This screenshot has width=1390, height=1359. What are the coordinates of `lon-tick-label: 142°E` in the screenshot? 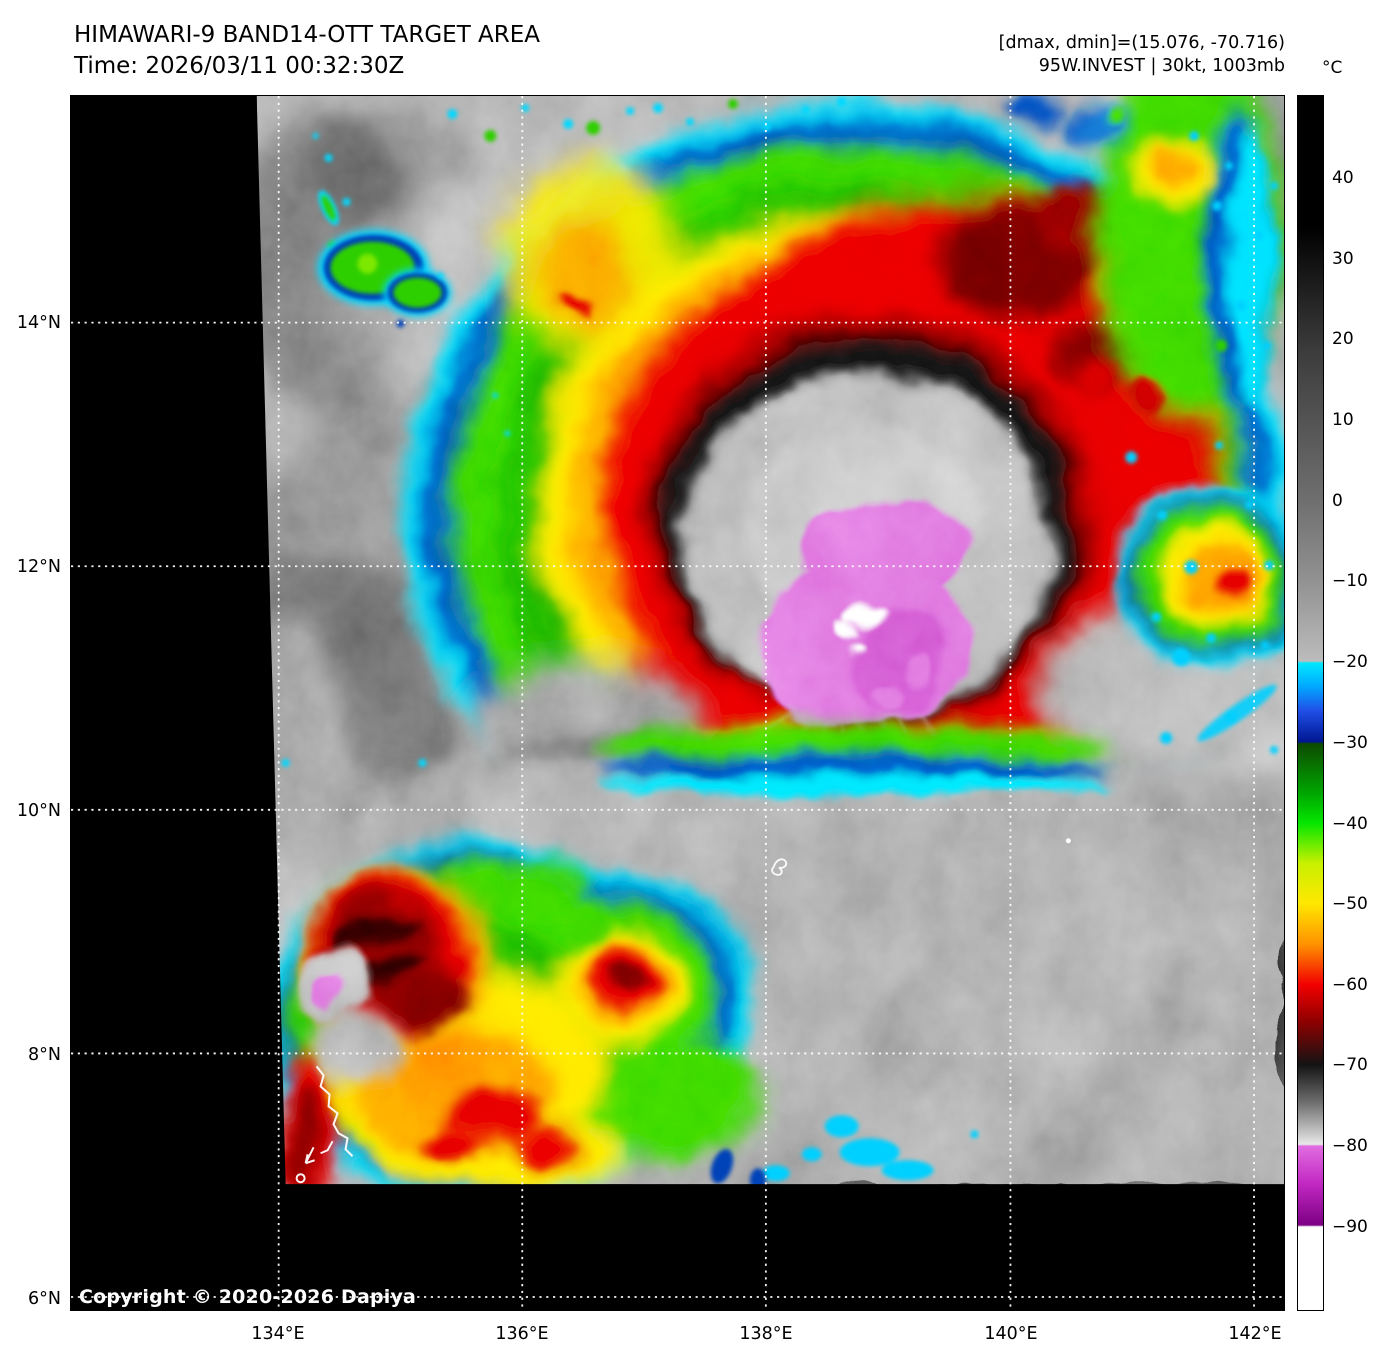 It's located at (1255, 1334).